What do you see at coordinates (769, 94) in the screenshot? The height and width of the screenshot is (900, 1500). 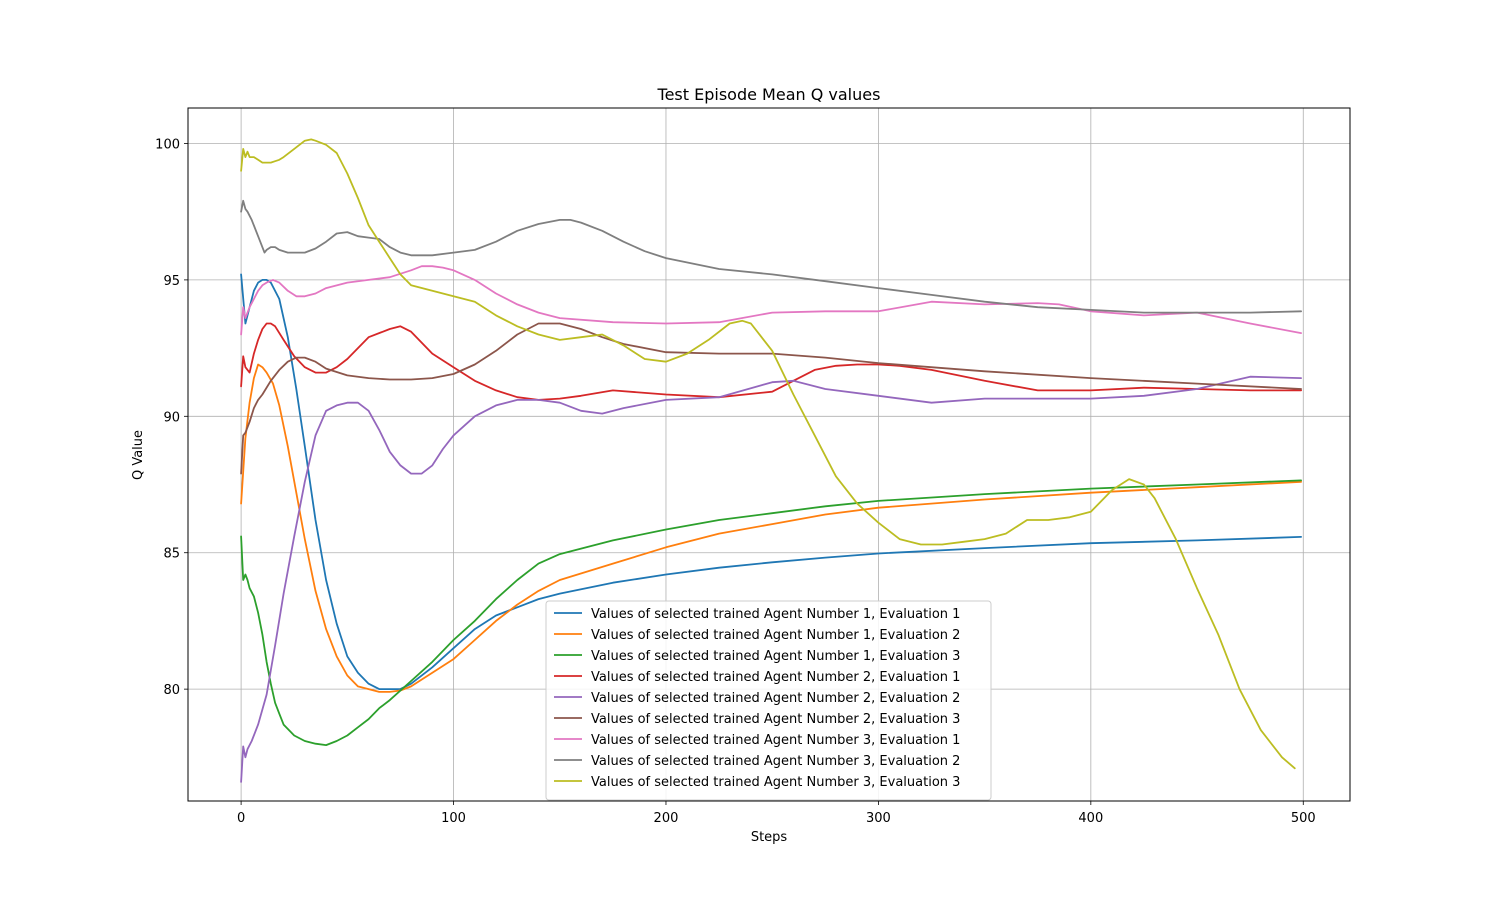 I see `chart-title: Test Episode Mean Q values` at bounding box center [769, 94].